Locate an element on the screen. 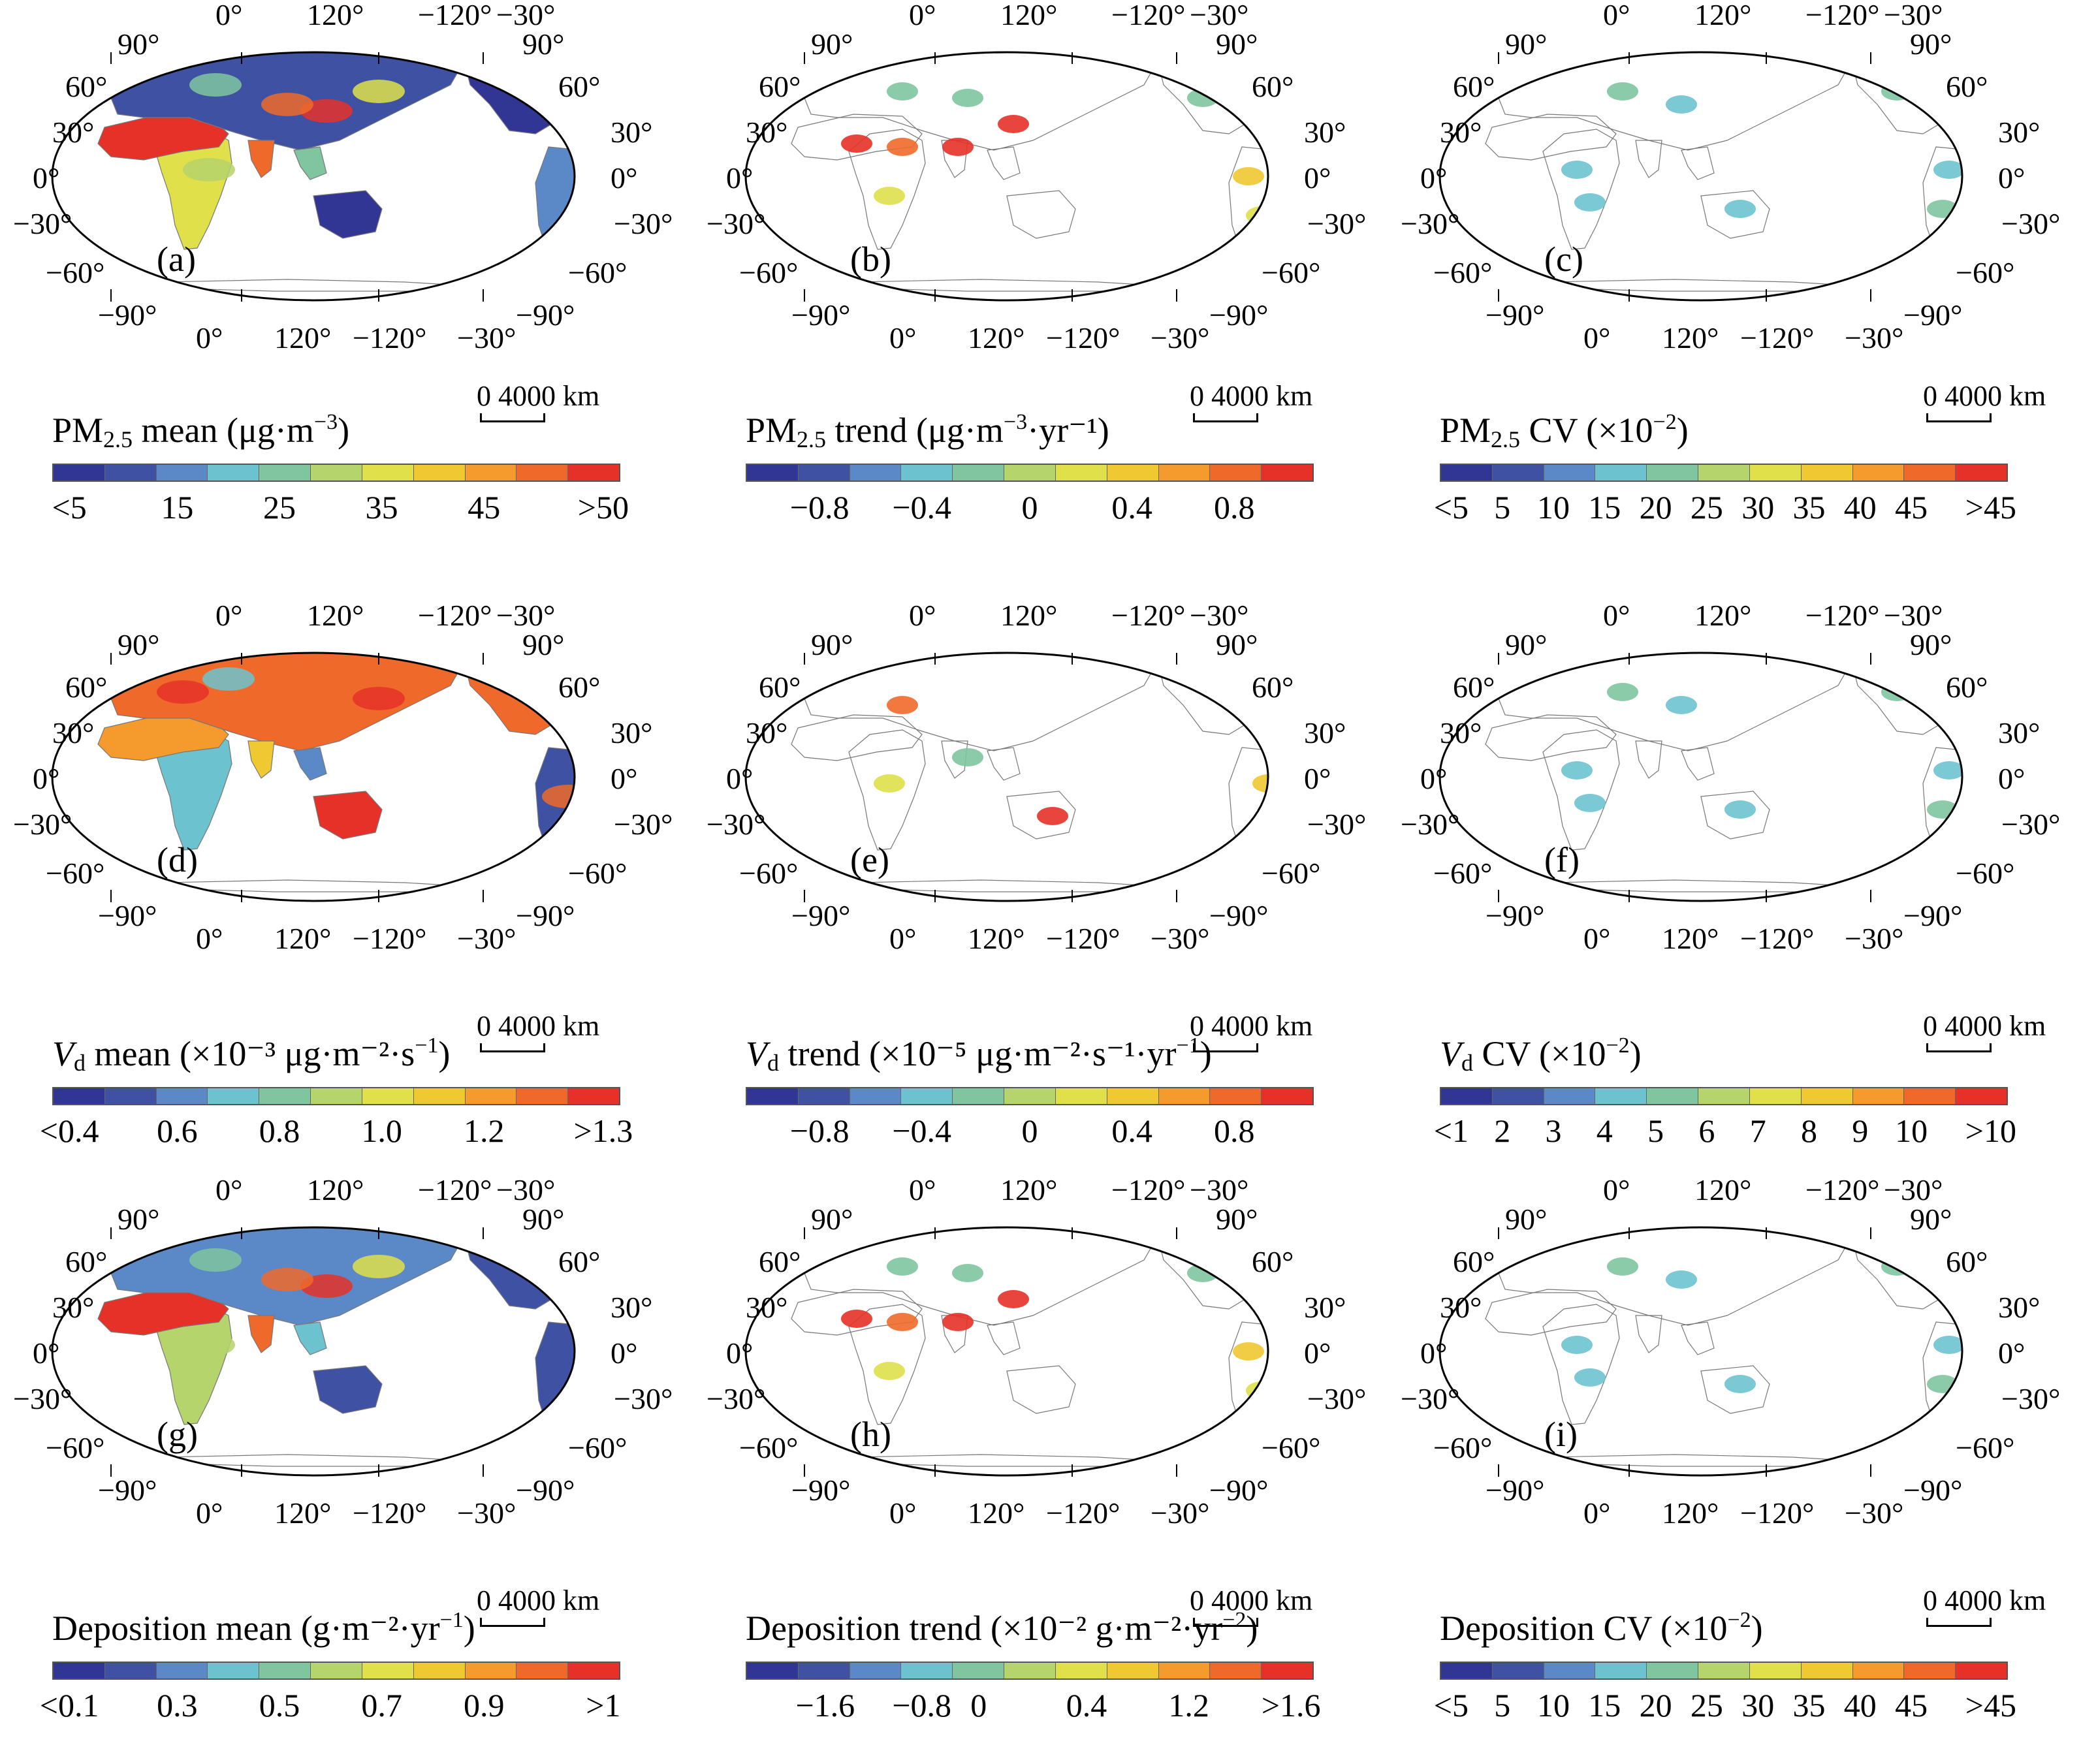  colorbar-tick-label: 3 is located at coordinates (1553, 1130).